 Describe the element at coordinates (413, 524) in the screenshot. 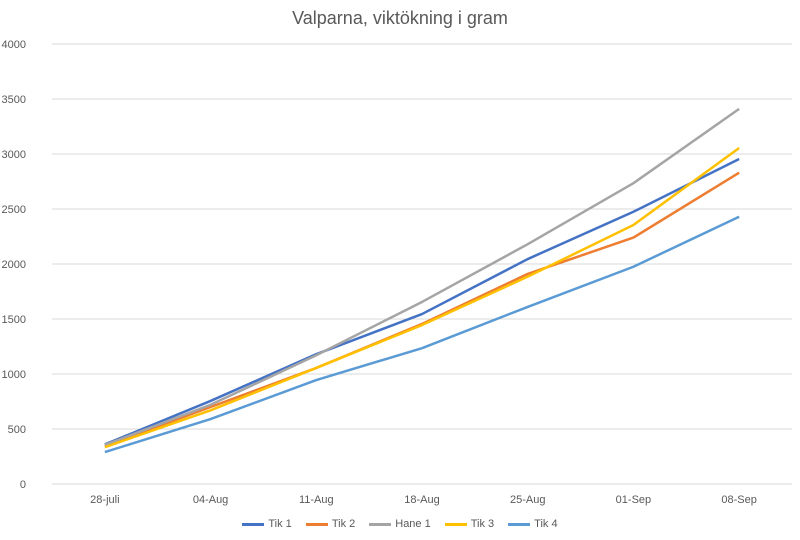

I see `legend-label: Hane 1` at that location.